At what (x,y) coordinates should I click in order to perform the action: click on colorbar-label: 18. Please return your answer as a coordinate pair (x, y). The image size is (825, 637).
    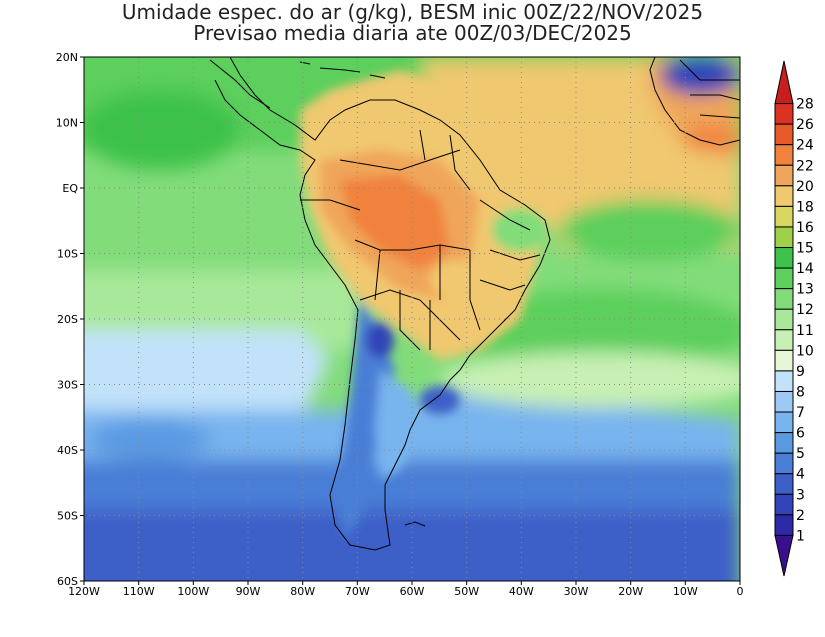
    Looking at the image, I should click on (805, 207).